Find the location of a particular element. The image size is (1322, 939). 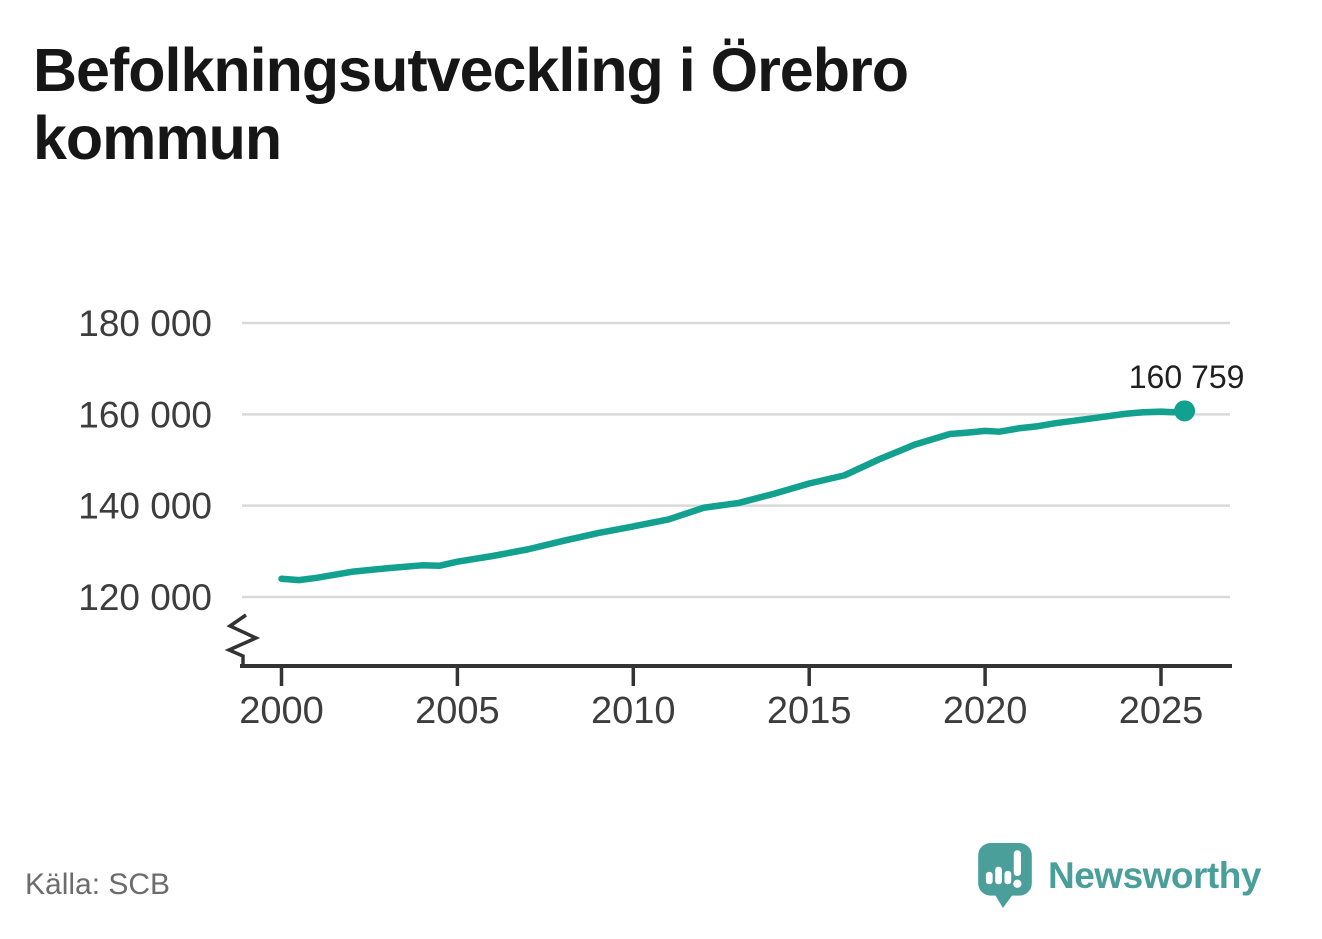

x-tick-label: 2020 is located at coordinates (985, 711).